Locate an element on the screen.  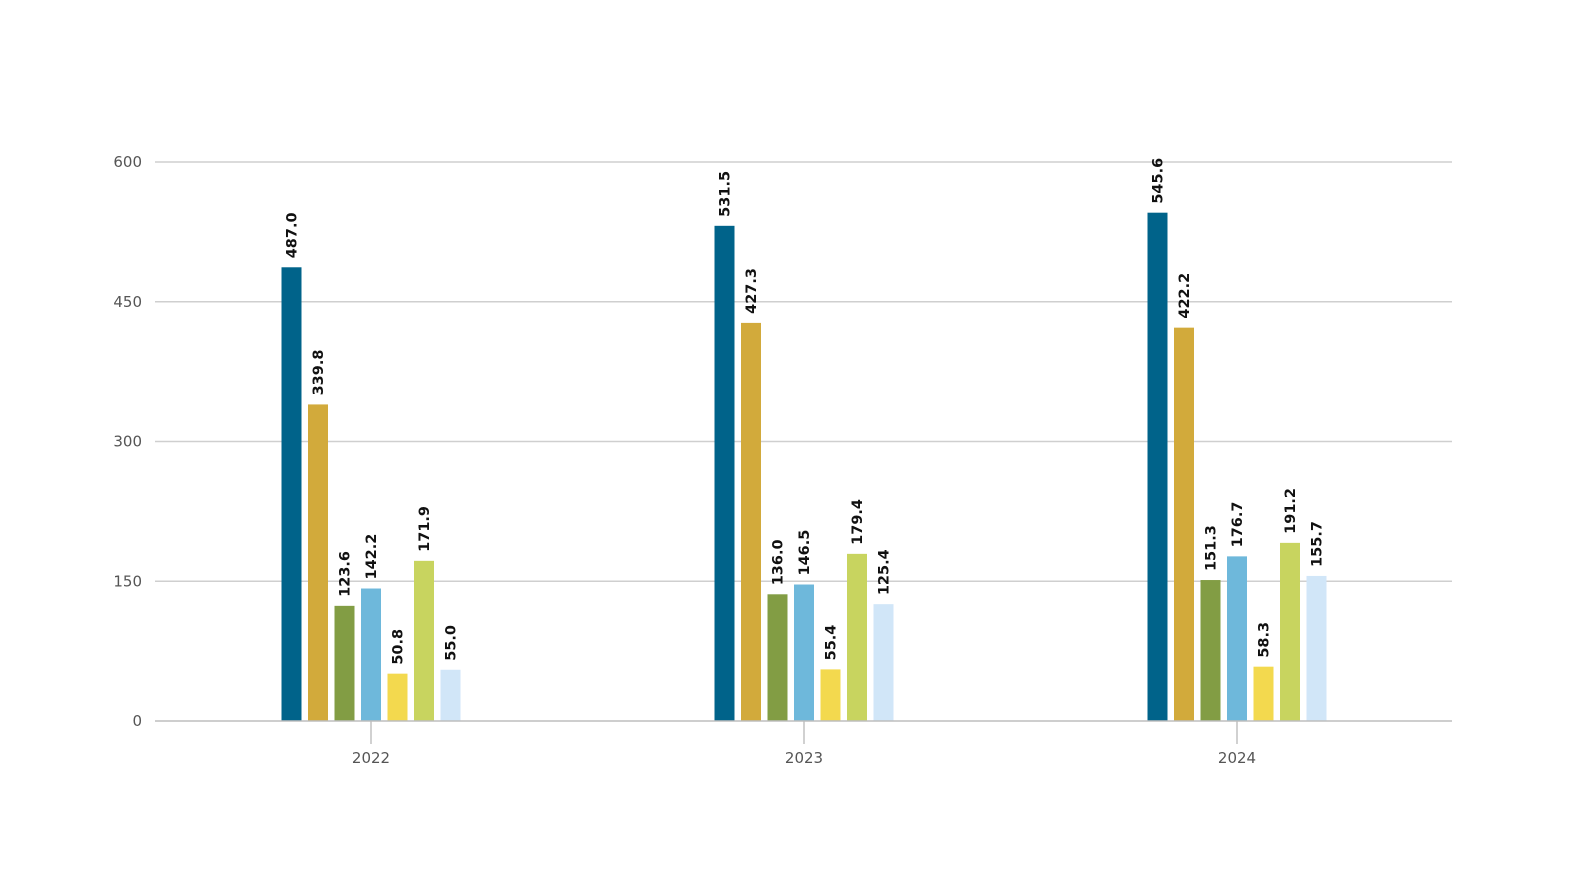
data-label-2023-series-1: 531.5 is located at coordinates (726, 194).